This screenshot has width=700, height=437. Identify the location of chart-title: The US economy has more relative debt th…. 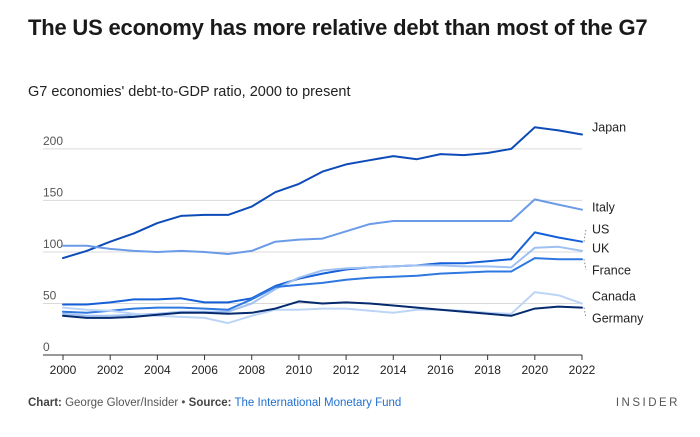
(338, 27).